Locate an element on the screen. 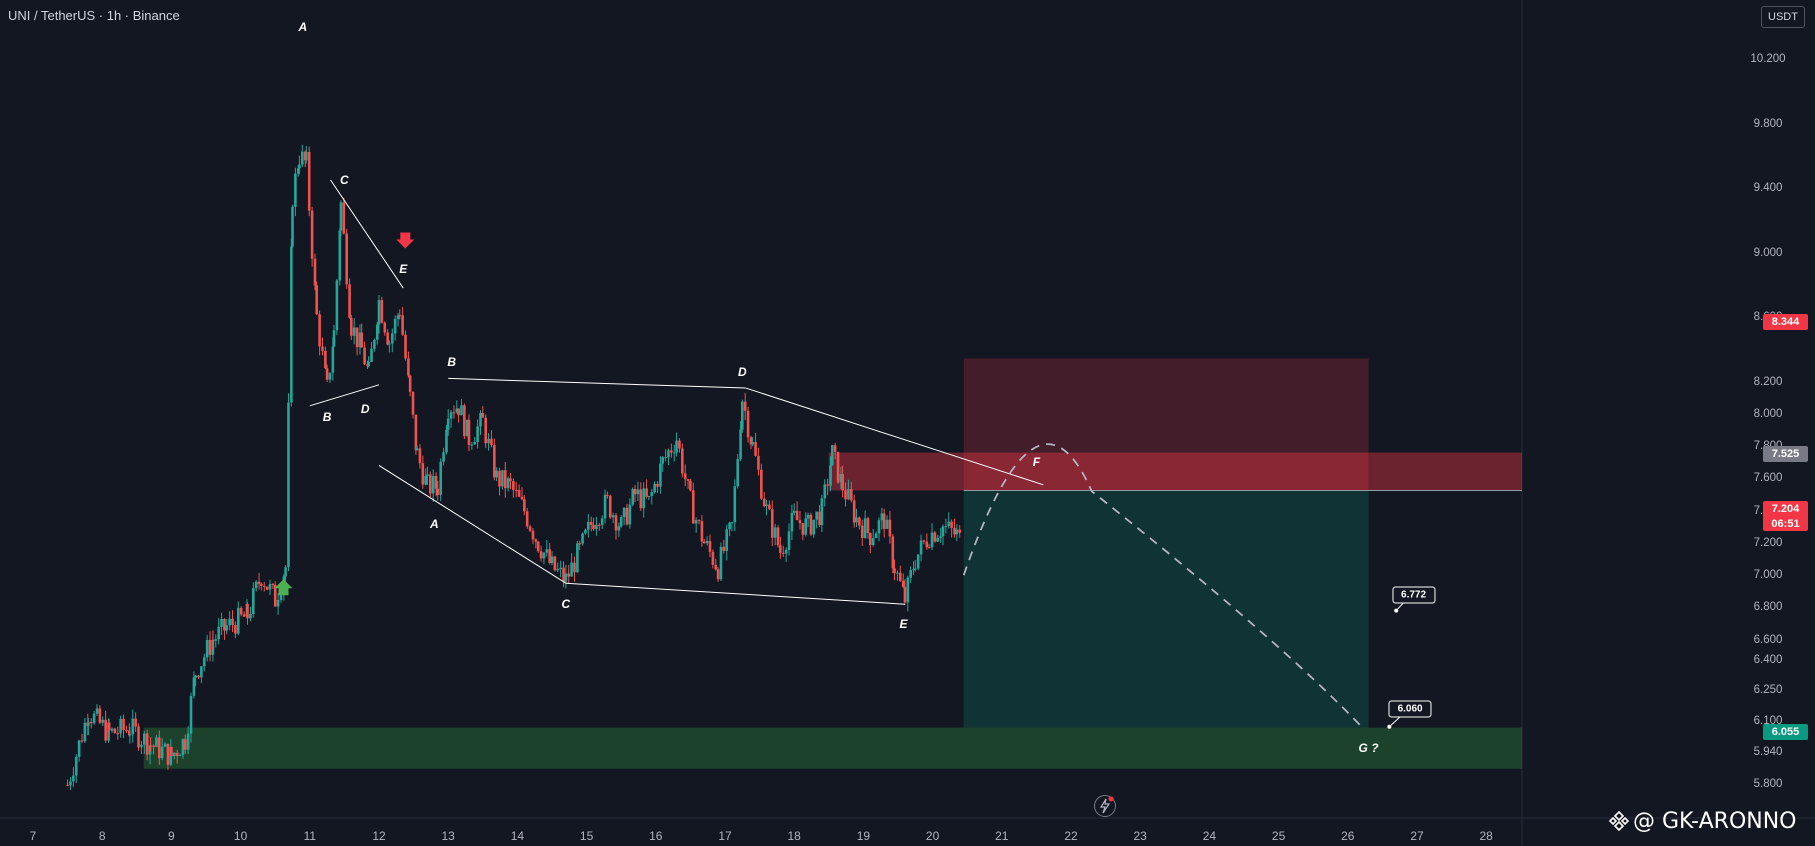 The width and height of the screenshot is (1815, 846). wave-label-11: G ? is located at coordinates (1368, 747).